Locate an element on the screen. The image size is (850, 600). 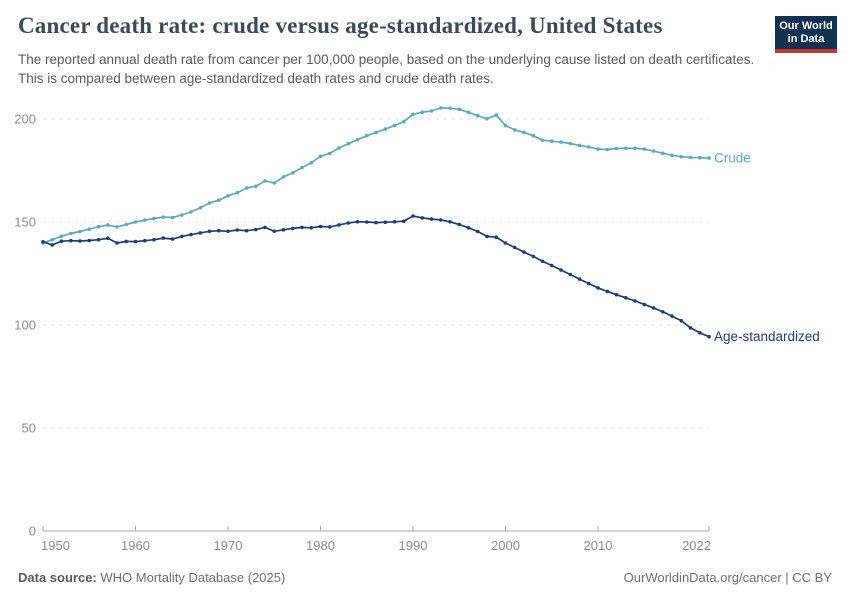
age-standardized-point-2017 is located at coordinates (663, 312).